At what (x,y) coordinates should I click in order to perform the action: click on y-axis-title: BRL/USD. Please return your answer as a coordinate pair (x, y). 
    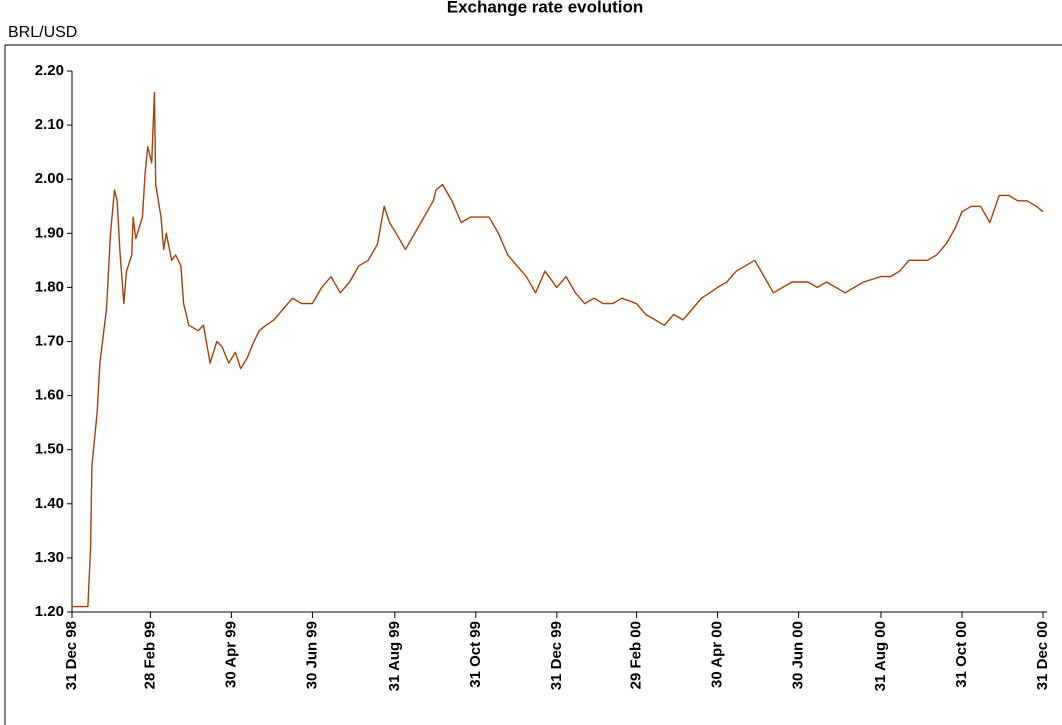
    Looking at the image, I should click on (42, 32).